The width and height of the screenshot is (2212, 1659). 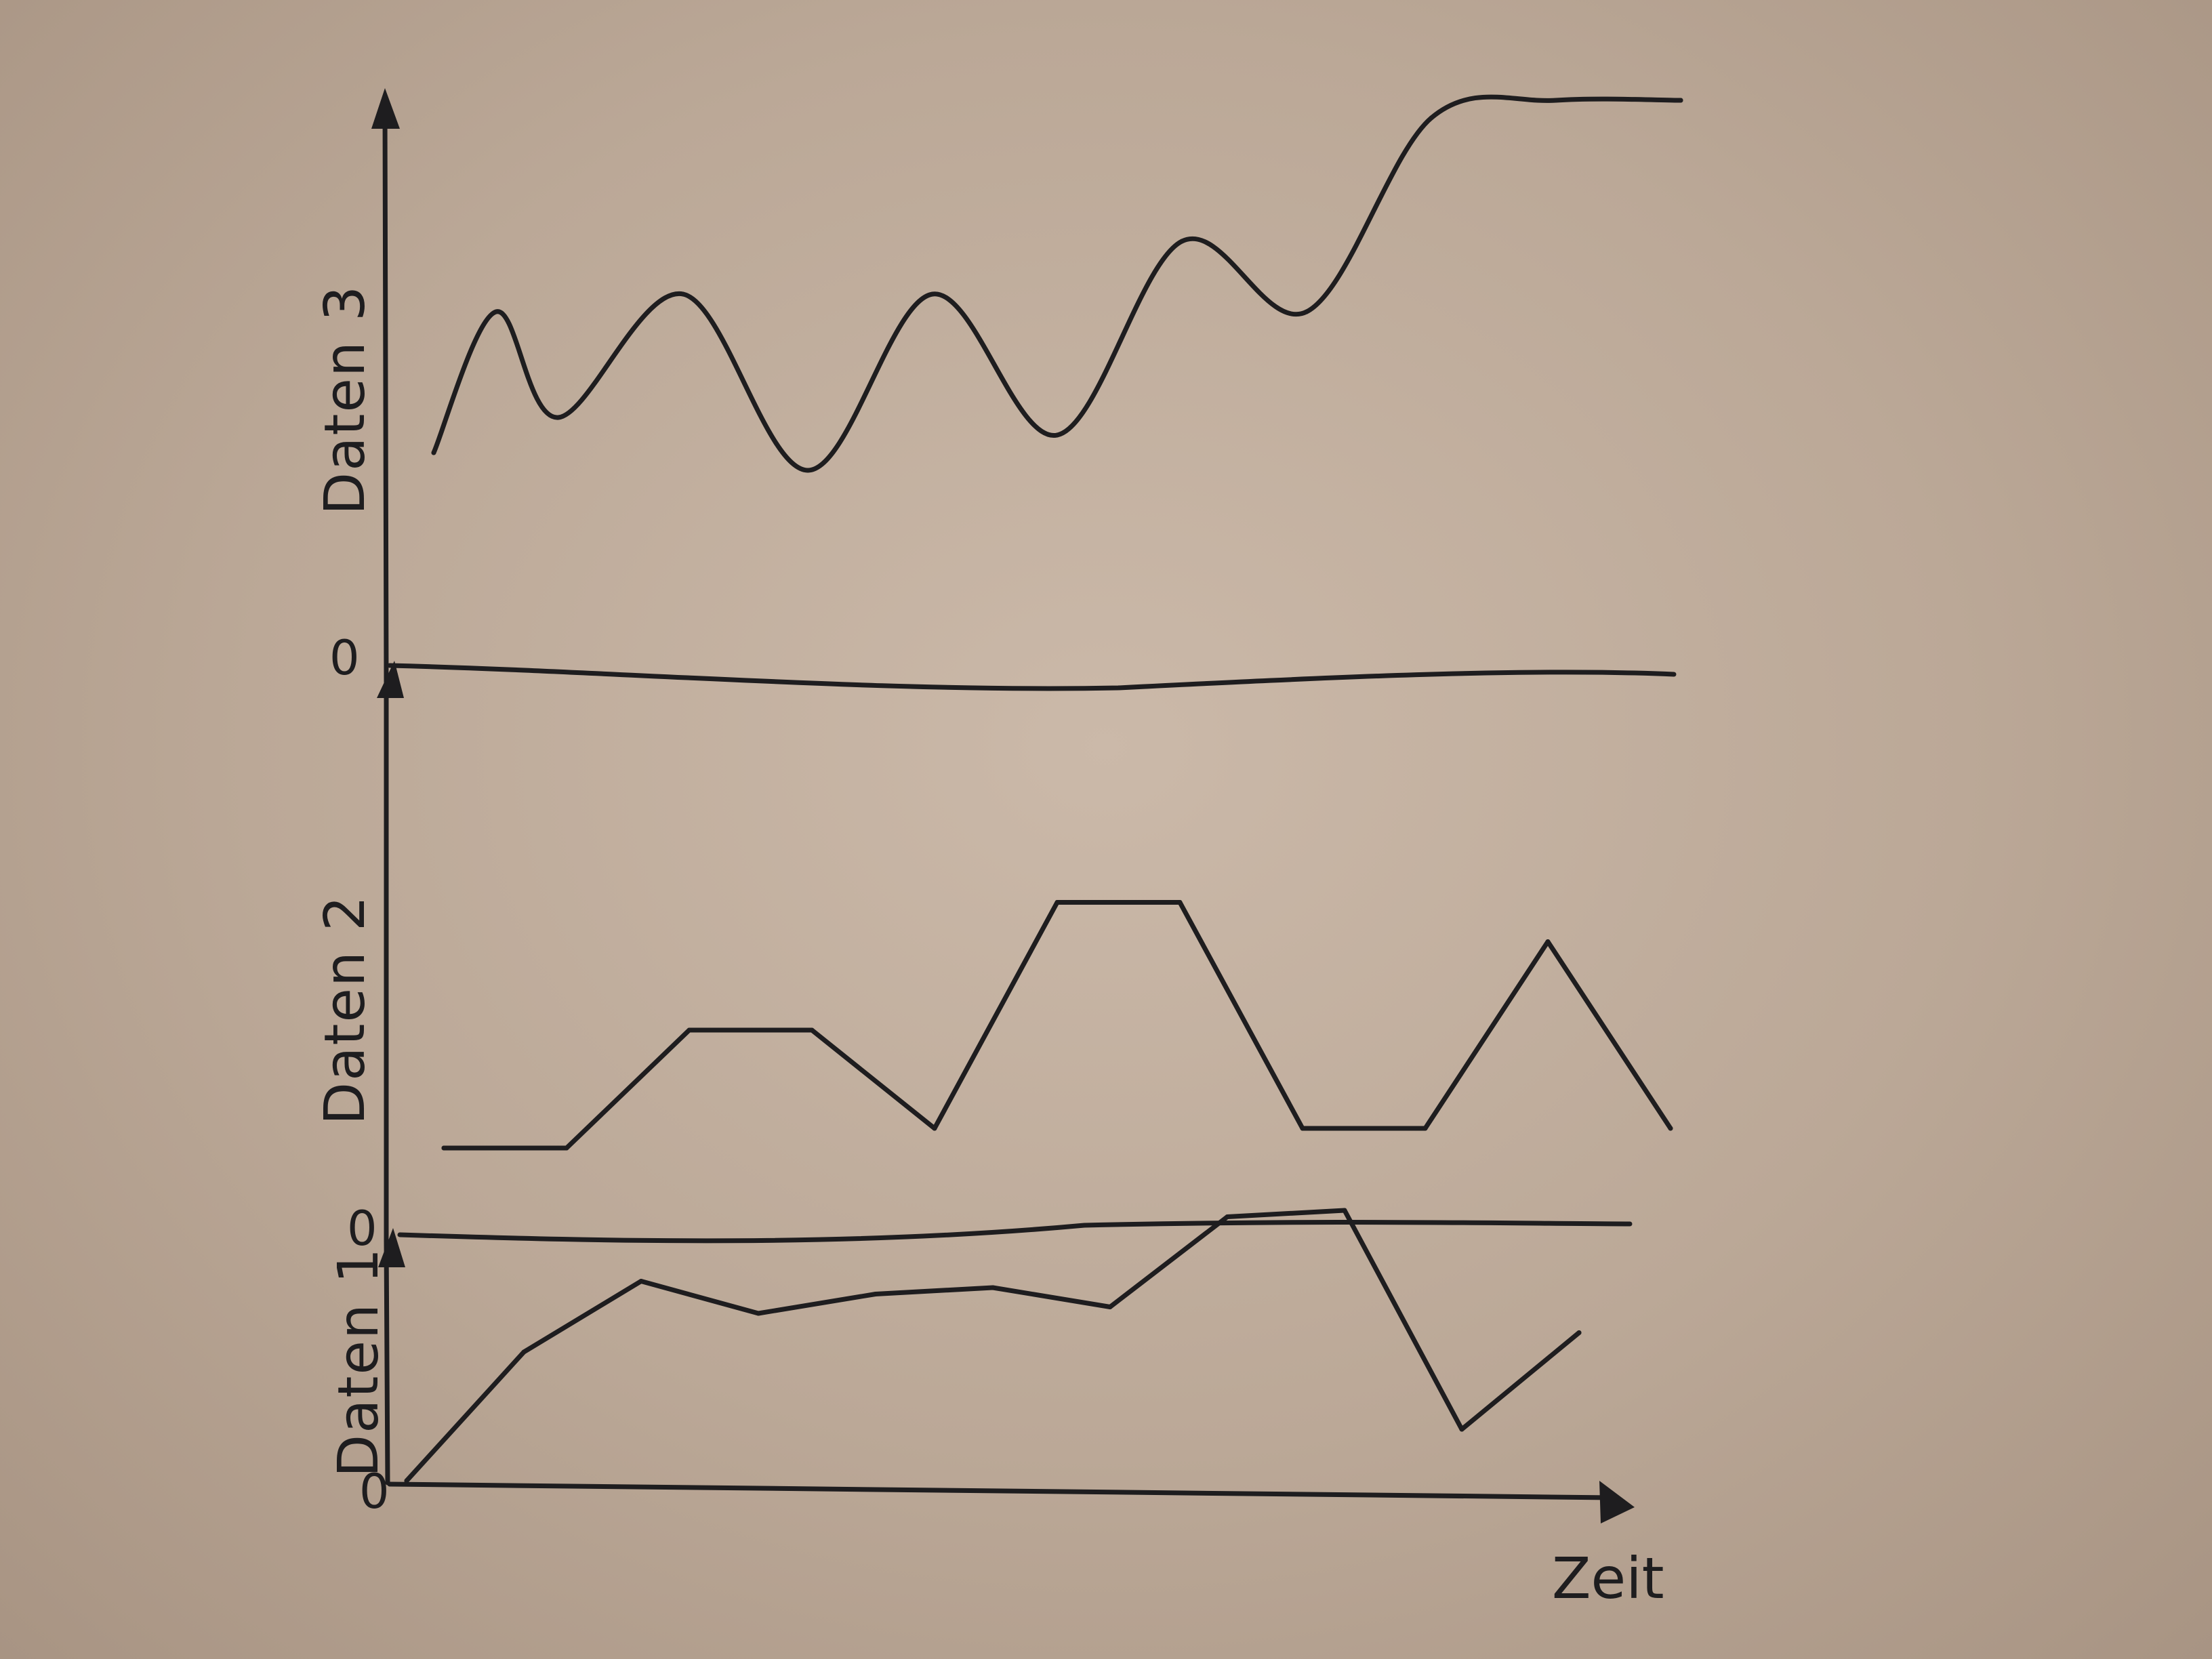 What do you see at coordinates (1608, 1579) in the screenshot?
I see `xlabel-zeit: Zeit` at bounding box center [1608, 1579].